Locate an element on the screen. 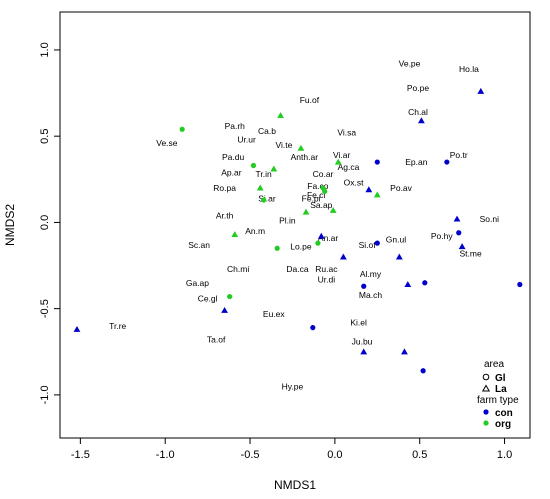 The image size is (550, 499). species-label: Ch.mi is located at coordinates (238, 269).